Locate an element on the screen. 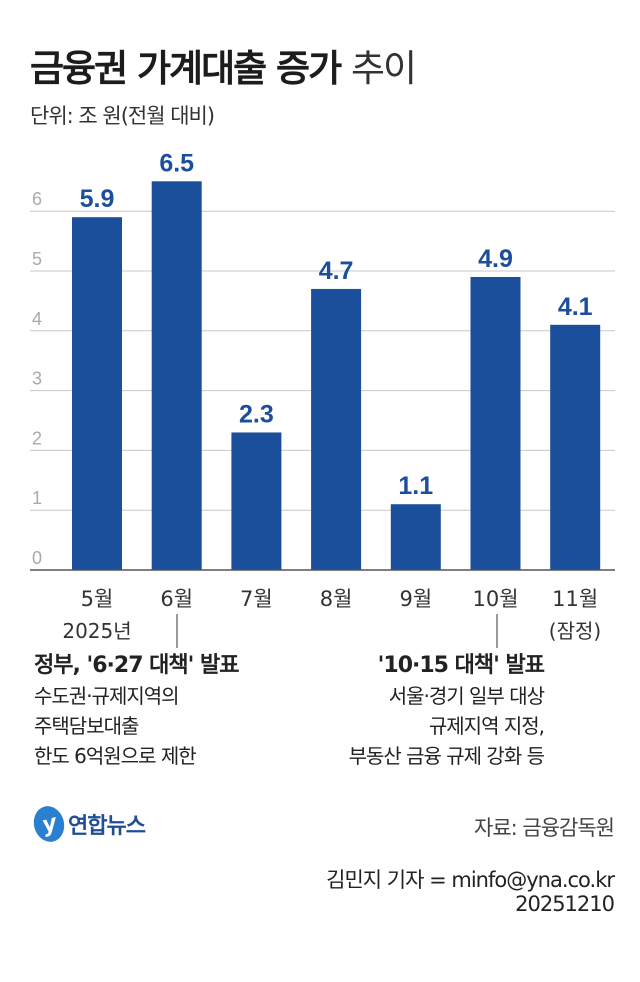 The height and width of the screenshot is (982, 640). x-tick-label: 7월 is located at coordinates (256, 599).